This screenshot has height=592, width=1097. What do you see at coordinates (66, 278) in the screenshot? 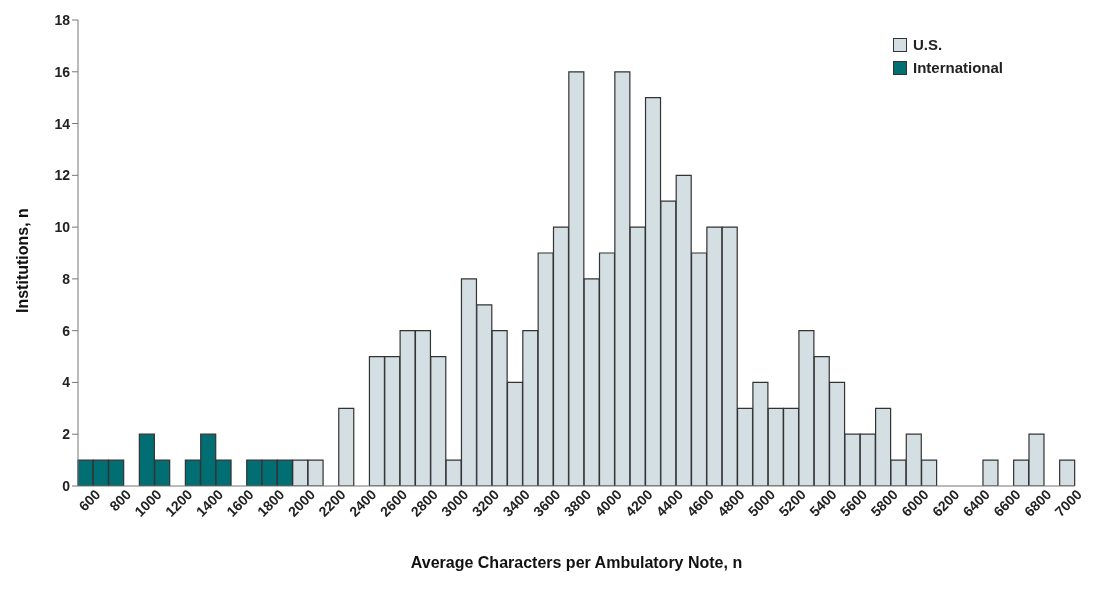
I see `y-tick-label: 8` at bounding box center [66, 278].